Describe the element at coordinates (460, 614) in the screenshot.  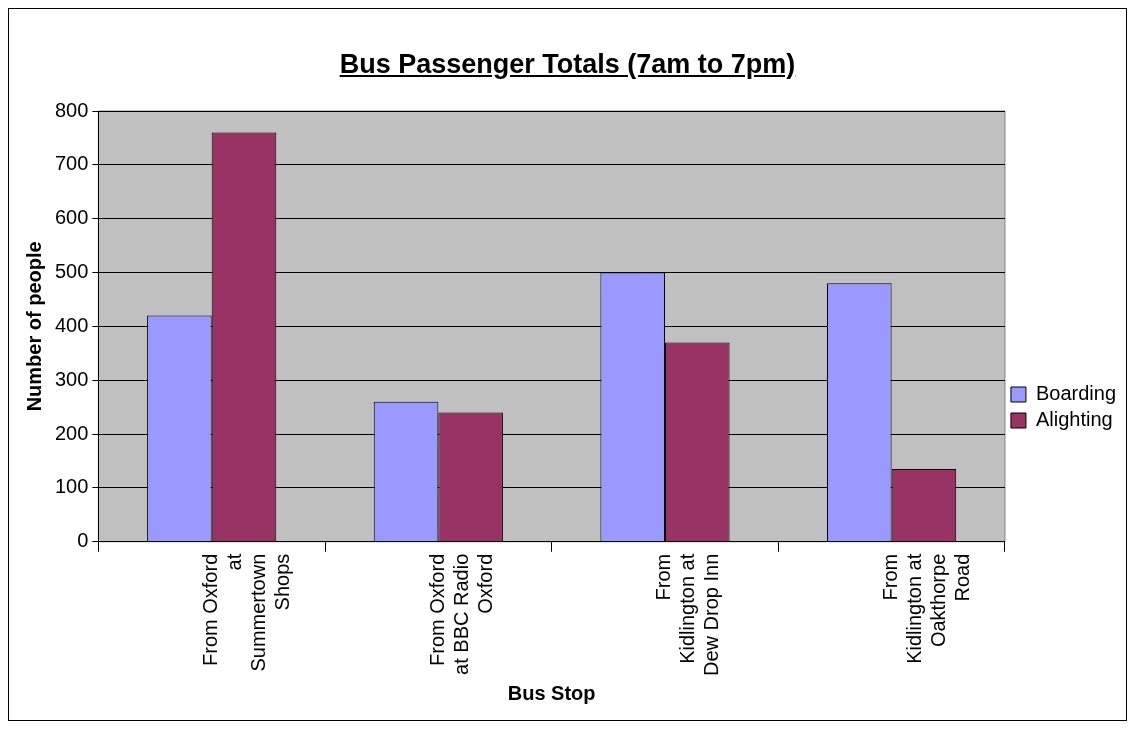
I see `x-tick-label: From Oxford at BBC Radio Oxford` at that location.